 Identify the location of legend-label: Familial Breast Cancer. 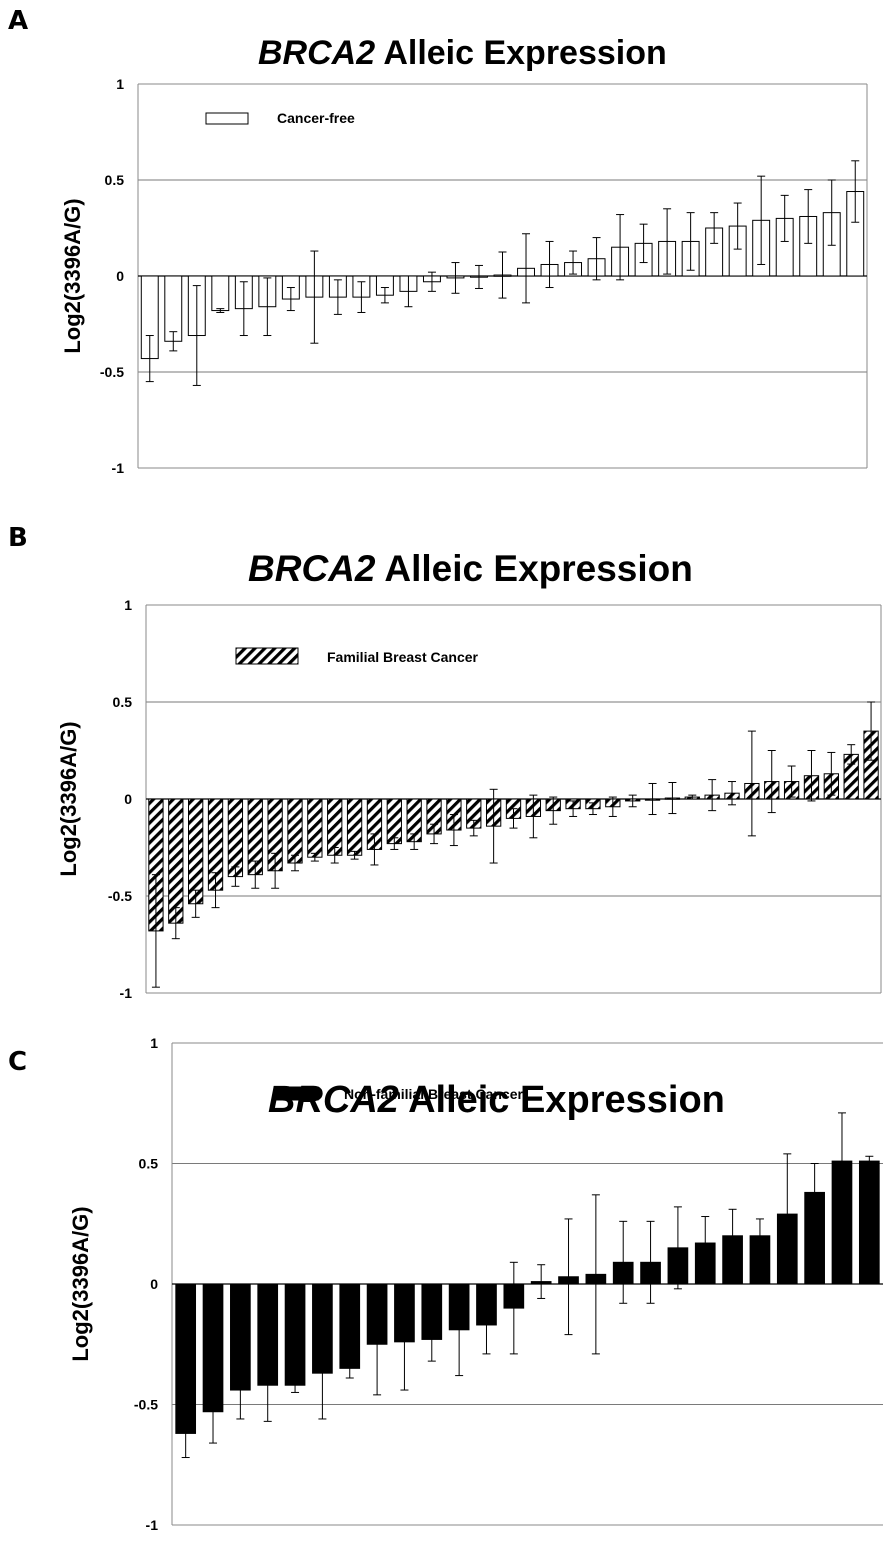
(403, 657).